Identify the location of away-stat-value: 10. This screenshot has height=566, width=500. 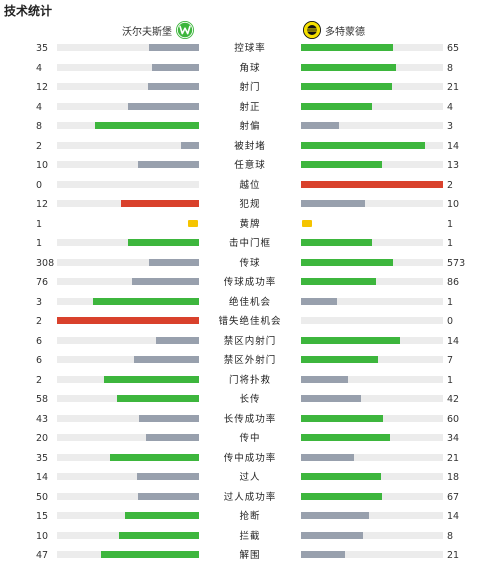
(453, 204).